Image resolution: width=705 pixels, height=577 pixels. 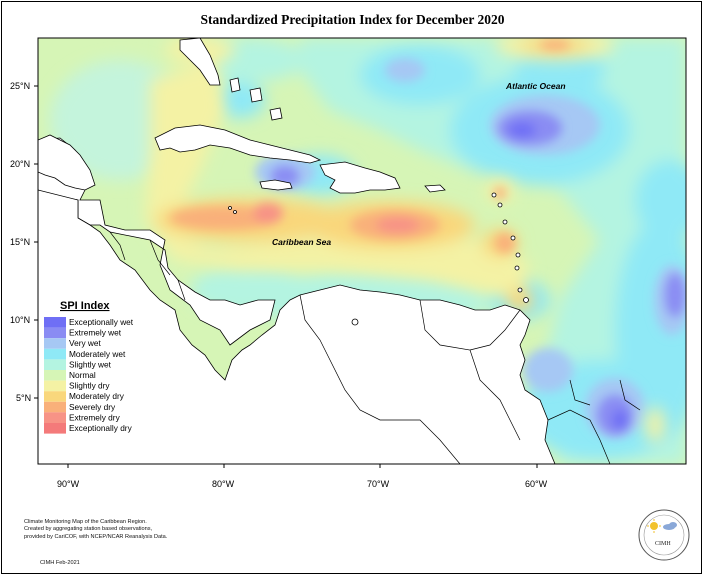 What do you see at coordinates (97, 354) in the screenshot?
I see `legend-label: Moderately wet` at bounding box center [97, 354].